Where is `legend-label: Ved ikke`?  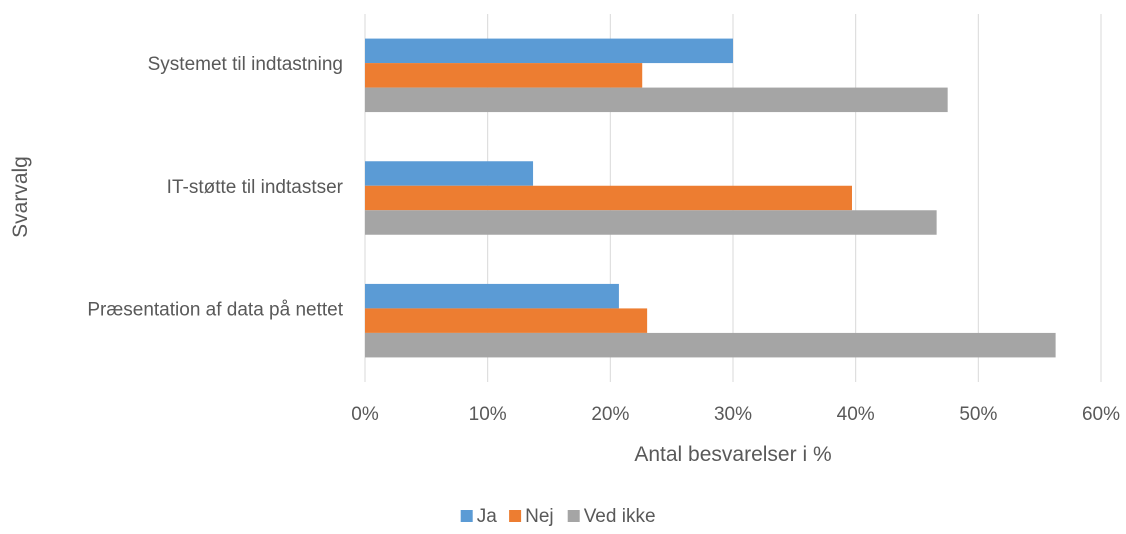
legend-label: Ved ikke is located at coordinates (620, 516).